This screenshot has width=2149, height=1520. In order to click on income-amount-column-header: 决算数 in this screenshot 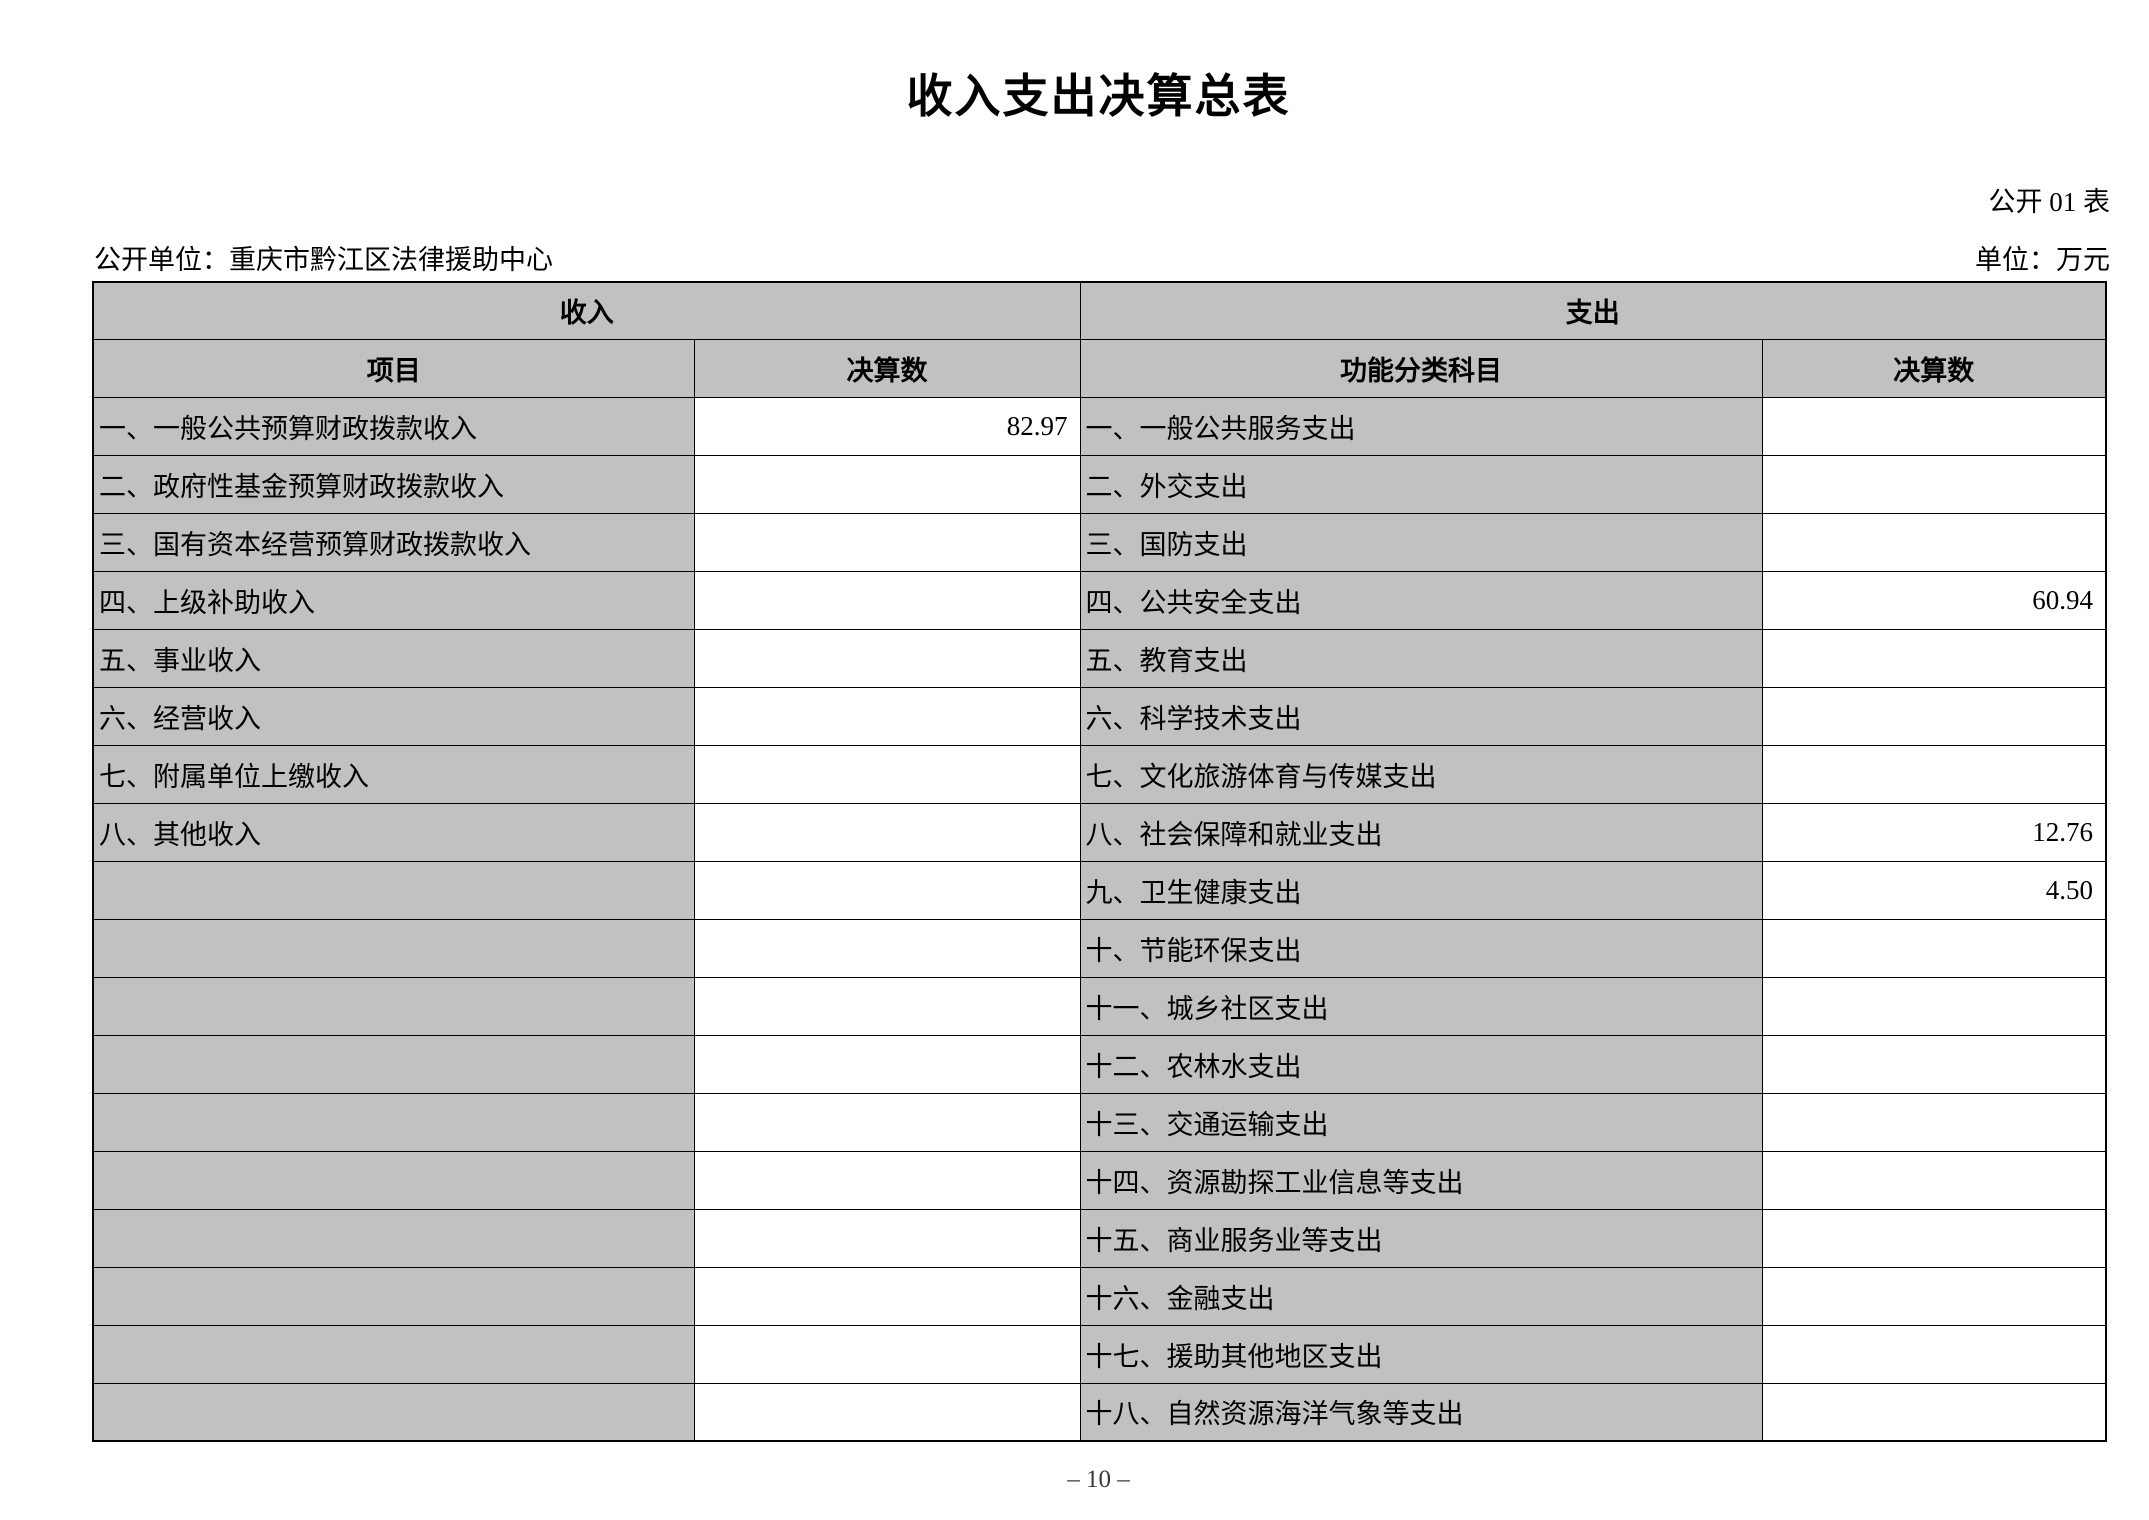, I will do `click(887, 368)`.